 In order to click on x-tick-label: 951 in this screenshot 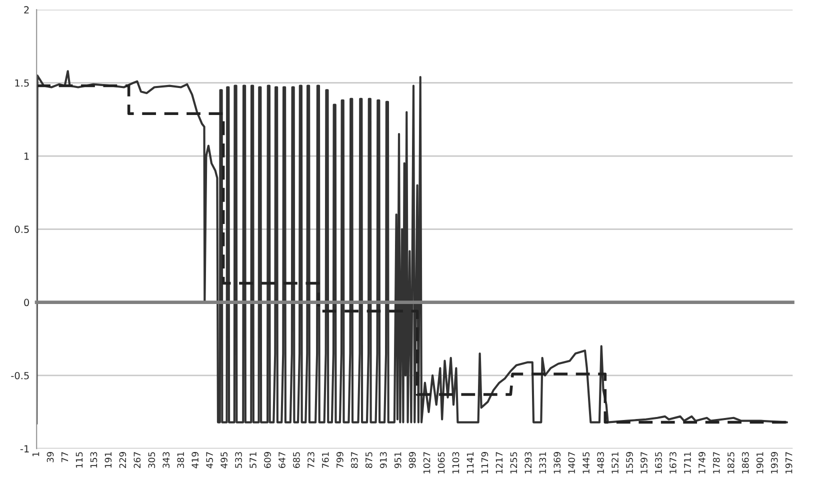, I will do `click(398, 460)`.